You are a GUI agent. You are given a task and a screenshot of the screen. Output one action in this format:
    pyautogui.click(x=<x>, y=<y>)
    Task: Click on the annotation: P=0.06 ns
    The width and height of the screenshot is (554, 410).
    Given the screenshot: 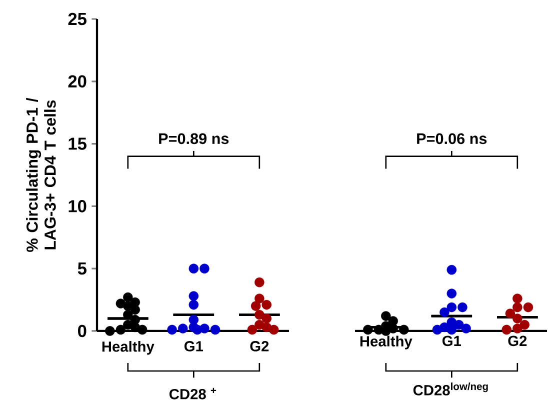 What is the action you would take?
    pyautogui.click(x=452, y=138)
    